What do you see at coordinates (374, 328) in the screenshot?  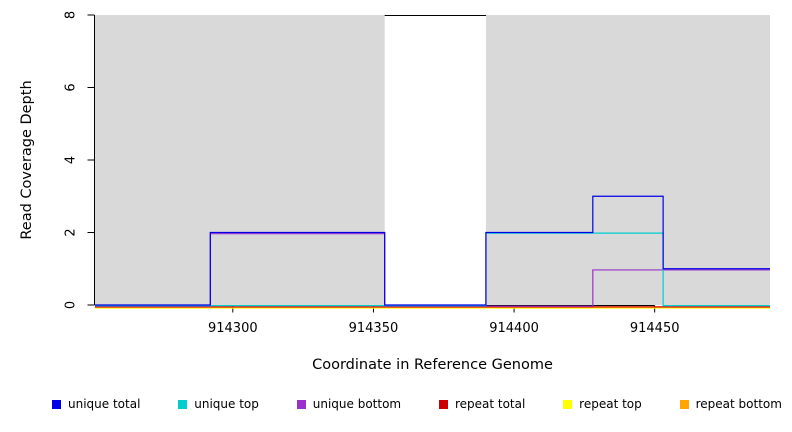 I see `x-tick-label: 914350` at bounding box center [374, 328].